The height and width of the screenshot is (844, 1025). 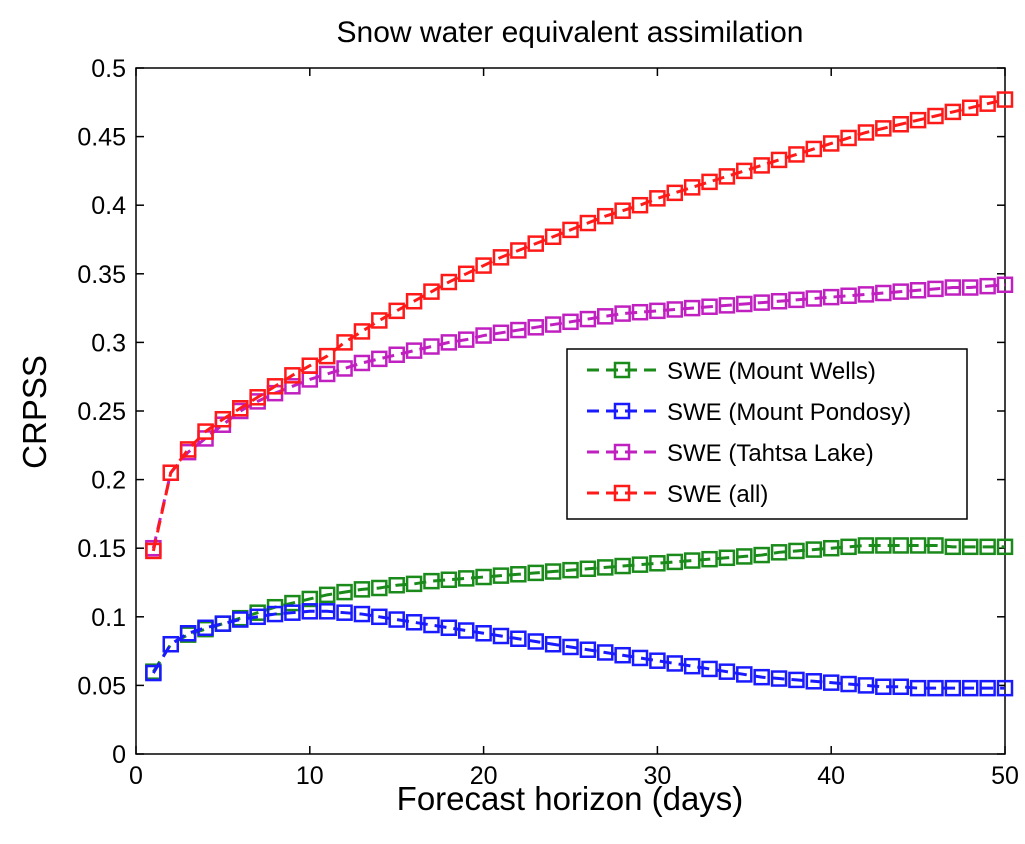 I want to click on y-tick-label: 0.45, so click(x=101, y=138).